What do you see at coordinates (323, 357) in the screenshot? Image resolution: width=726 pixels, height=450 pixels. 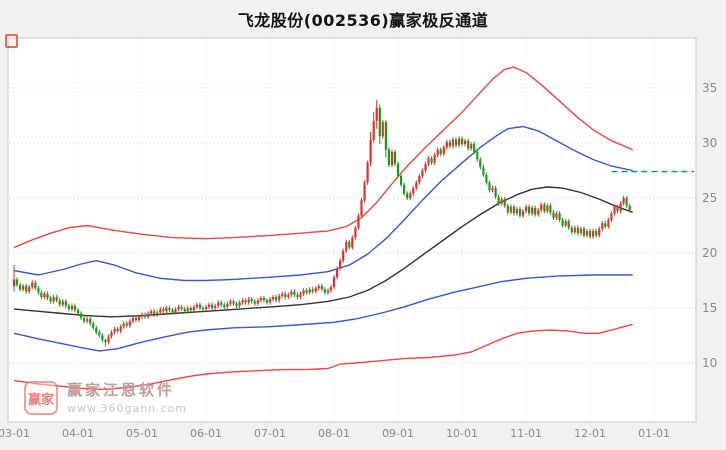 I see `band-lower-red` at bounding box center [323, 357].